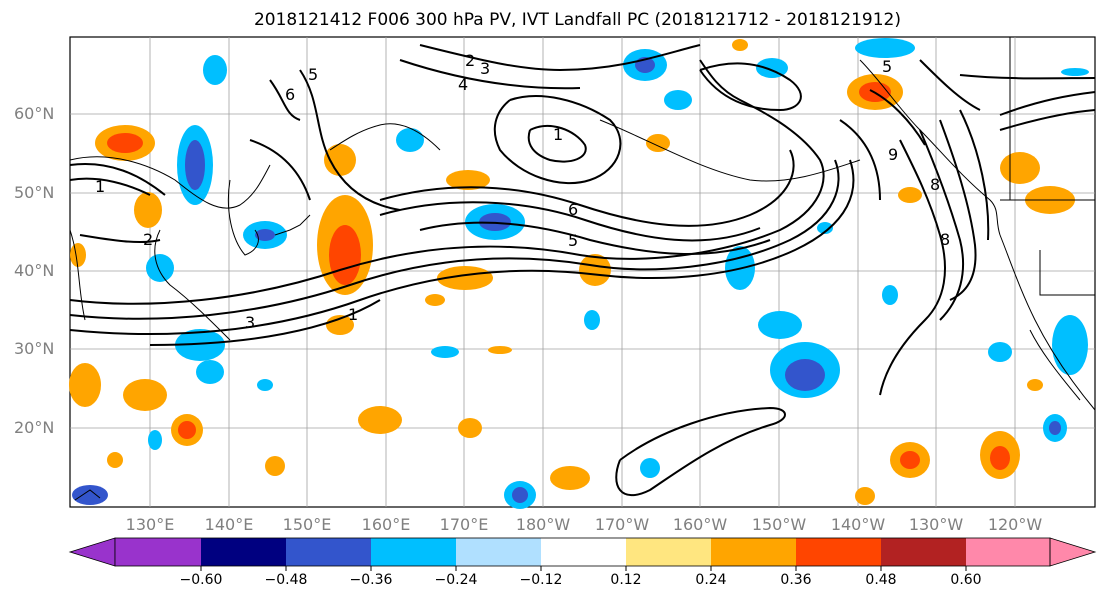 The width and height of the screenshot is (1105, 601). I want to click on colorbar-tick-label: 0.60, so click(966, 580).